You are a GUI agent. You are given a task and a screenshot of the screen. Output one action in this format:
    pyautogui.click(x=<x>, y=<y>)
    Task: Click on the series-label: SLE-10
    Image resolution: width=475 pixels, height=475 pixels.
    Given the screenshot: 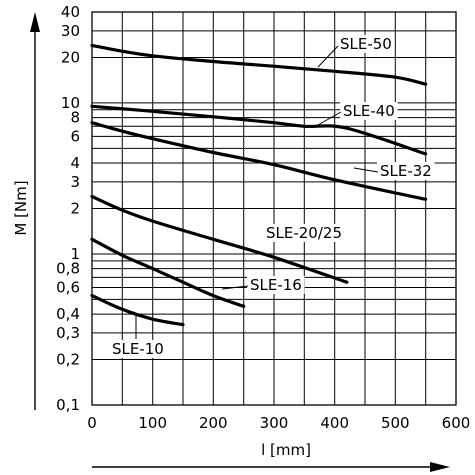 What is the action you would take?
    pyautogui.click(x=138, y=349)
    